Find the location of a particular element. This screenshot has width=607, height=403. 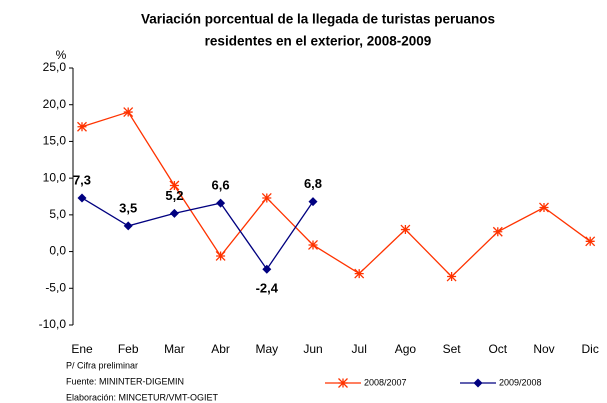

value-label: 6,6 is located at coordinates (221, 185).